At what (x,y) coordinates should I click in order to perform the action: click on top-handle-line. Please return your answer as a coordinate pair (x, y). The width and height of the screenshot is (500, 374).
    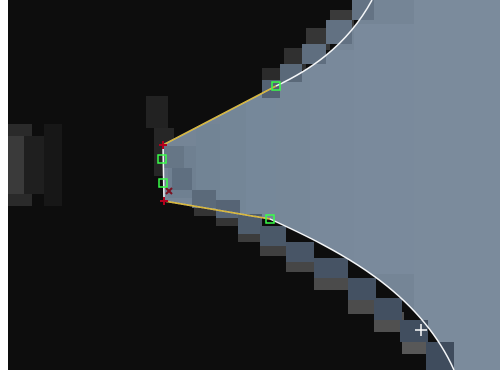
    Looking at the image, I should click on (219, 115).